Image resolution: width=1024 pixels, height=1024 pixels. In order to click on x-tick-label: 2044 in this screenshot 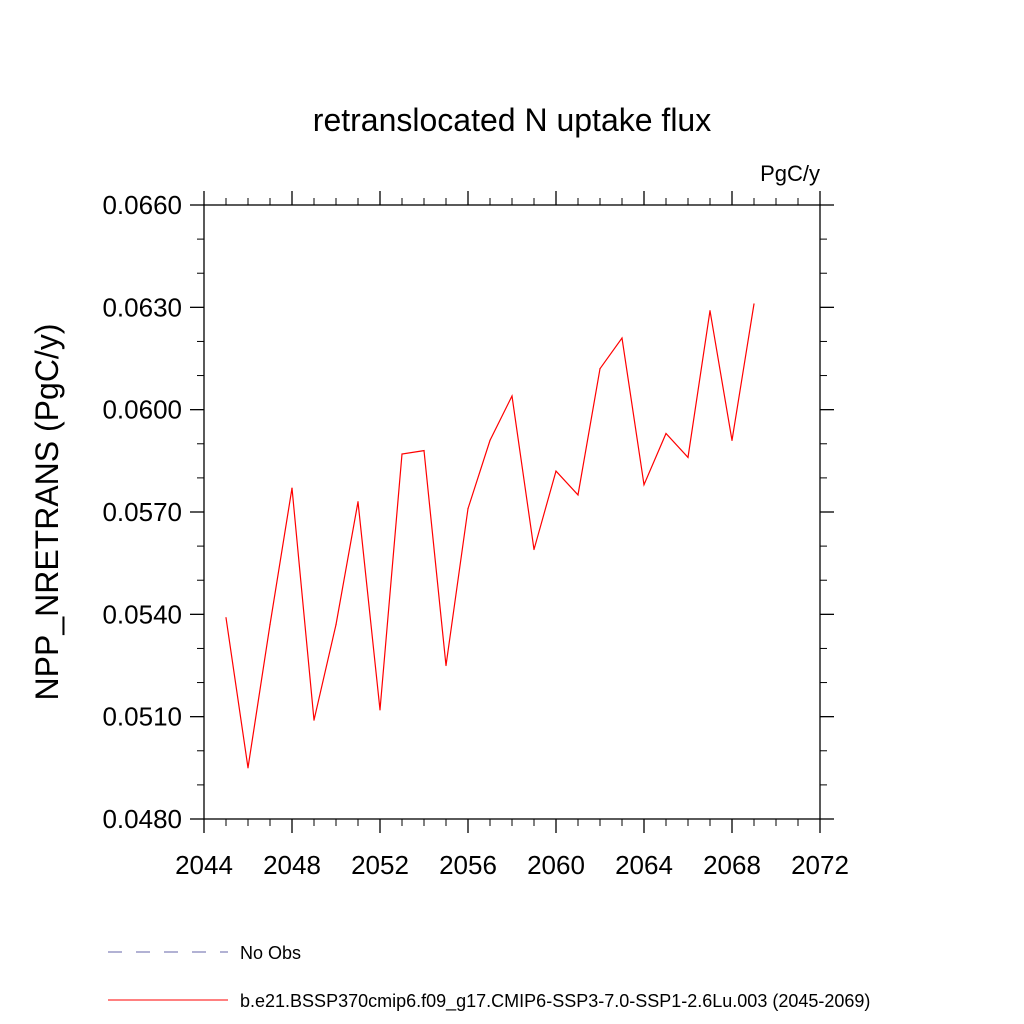, I will do `click(204, 865)`.